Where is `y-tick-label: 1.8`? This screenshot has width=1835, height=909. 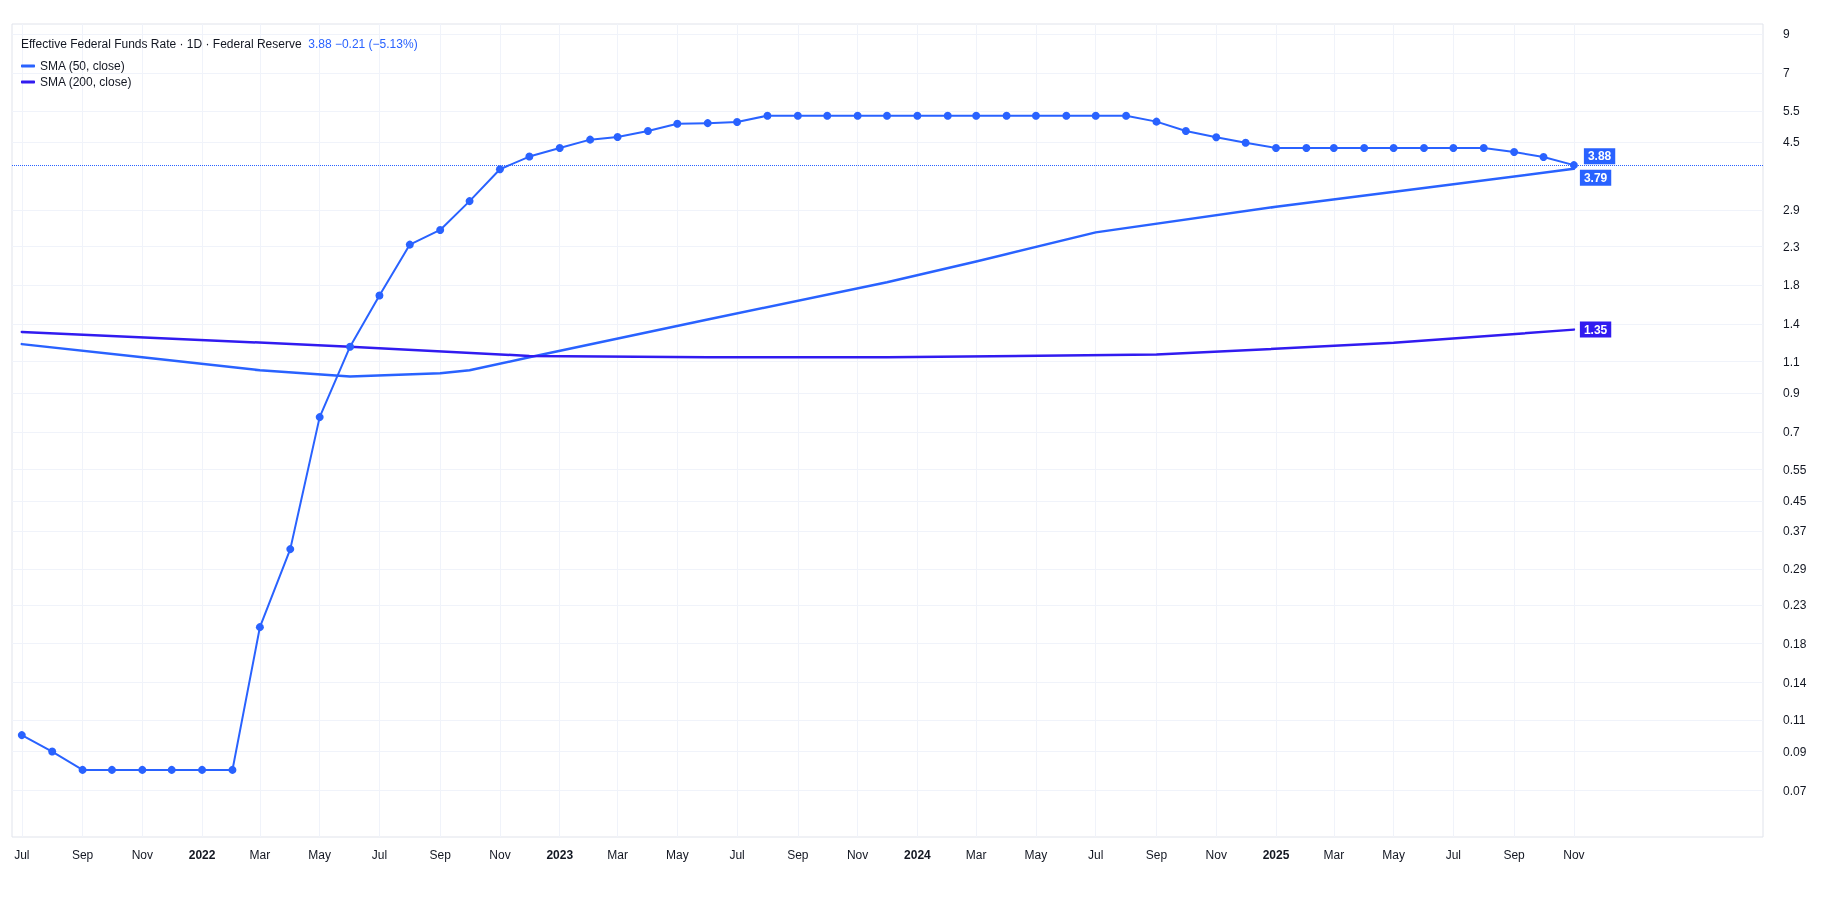 y-tick-label: 1.8 is located at coordinates (1792, 284).